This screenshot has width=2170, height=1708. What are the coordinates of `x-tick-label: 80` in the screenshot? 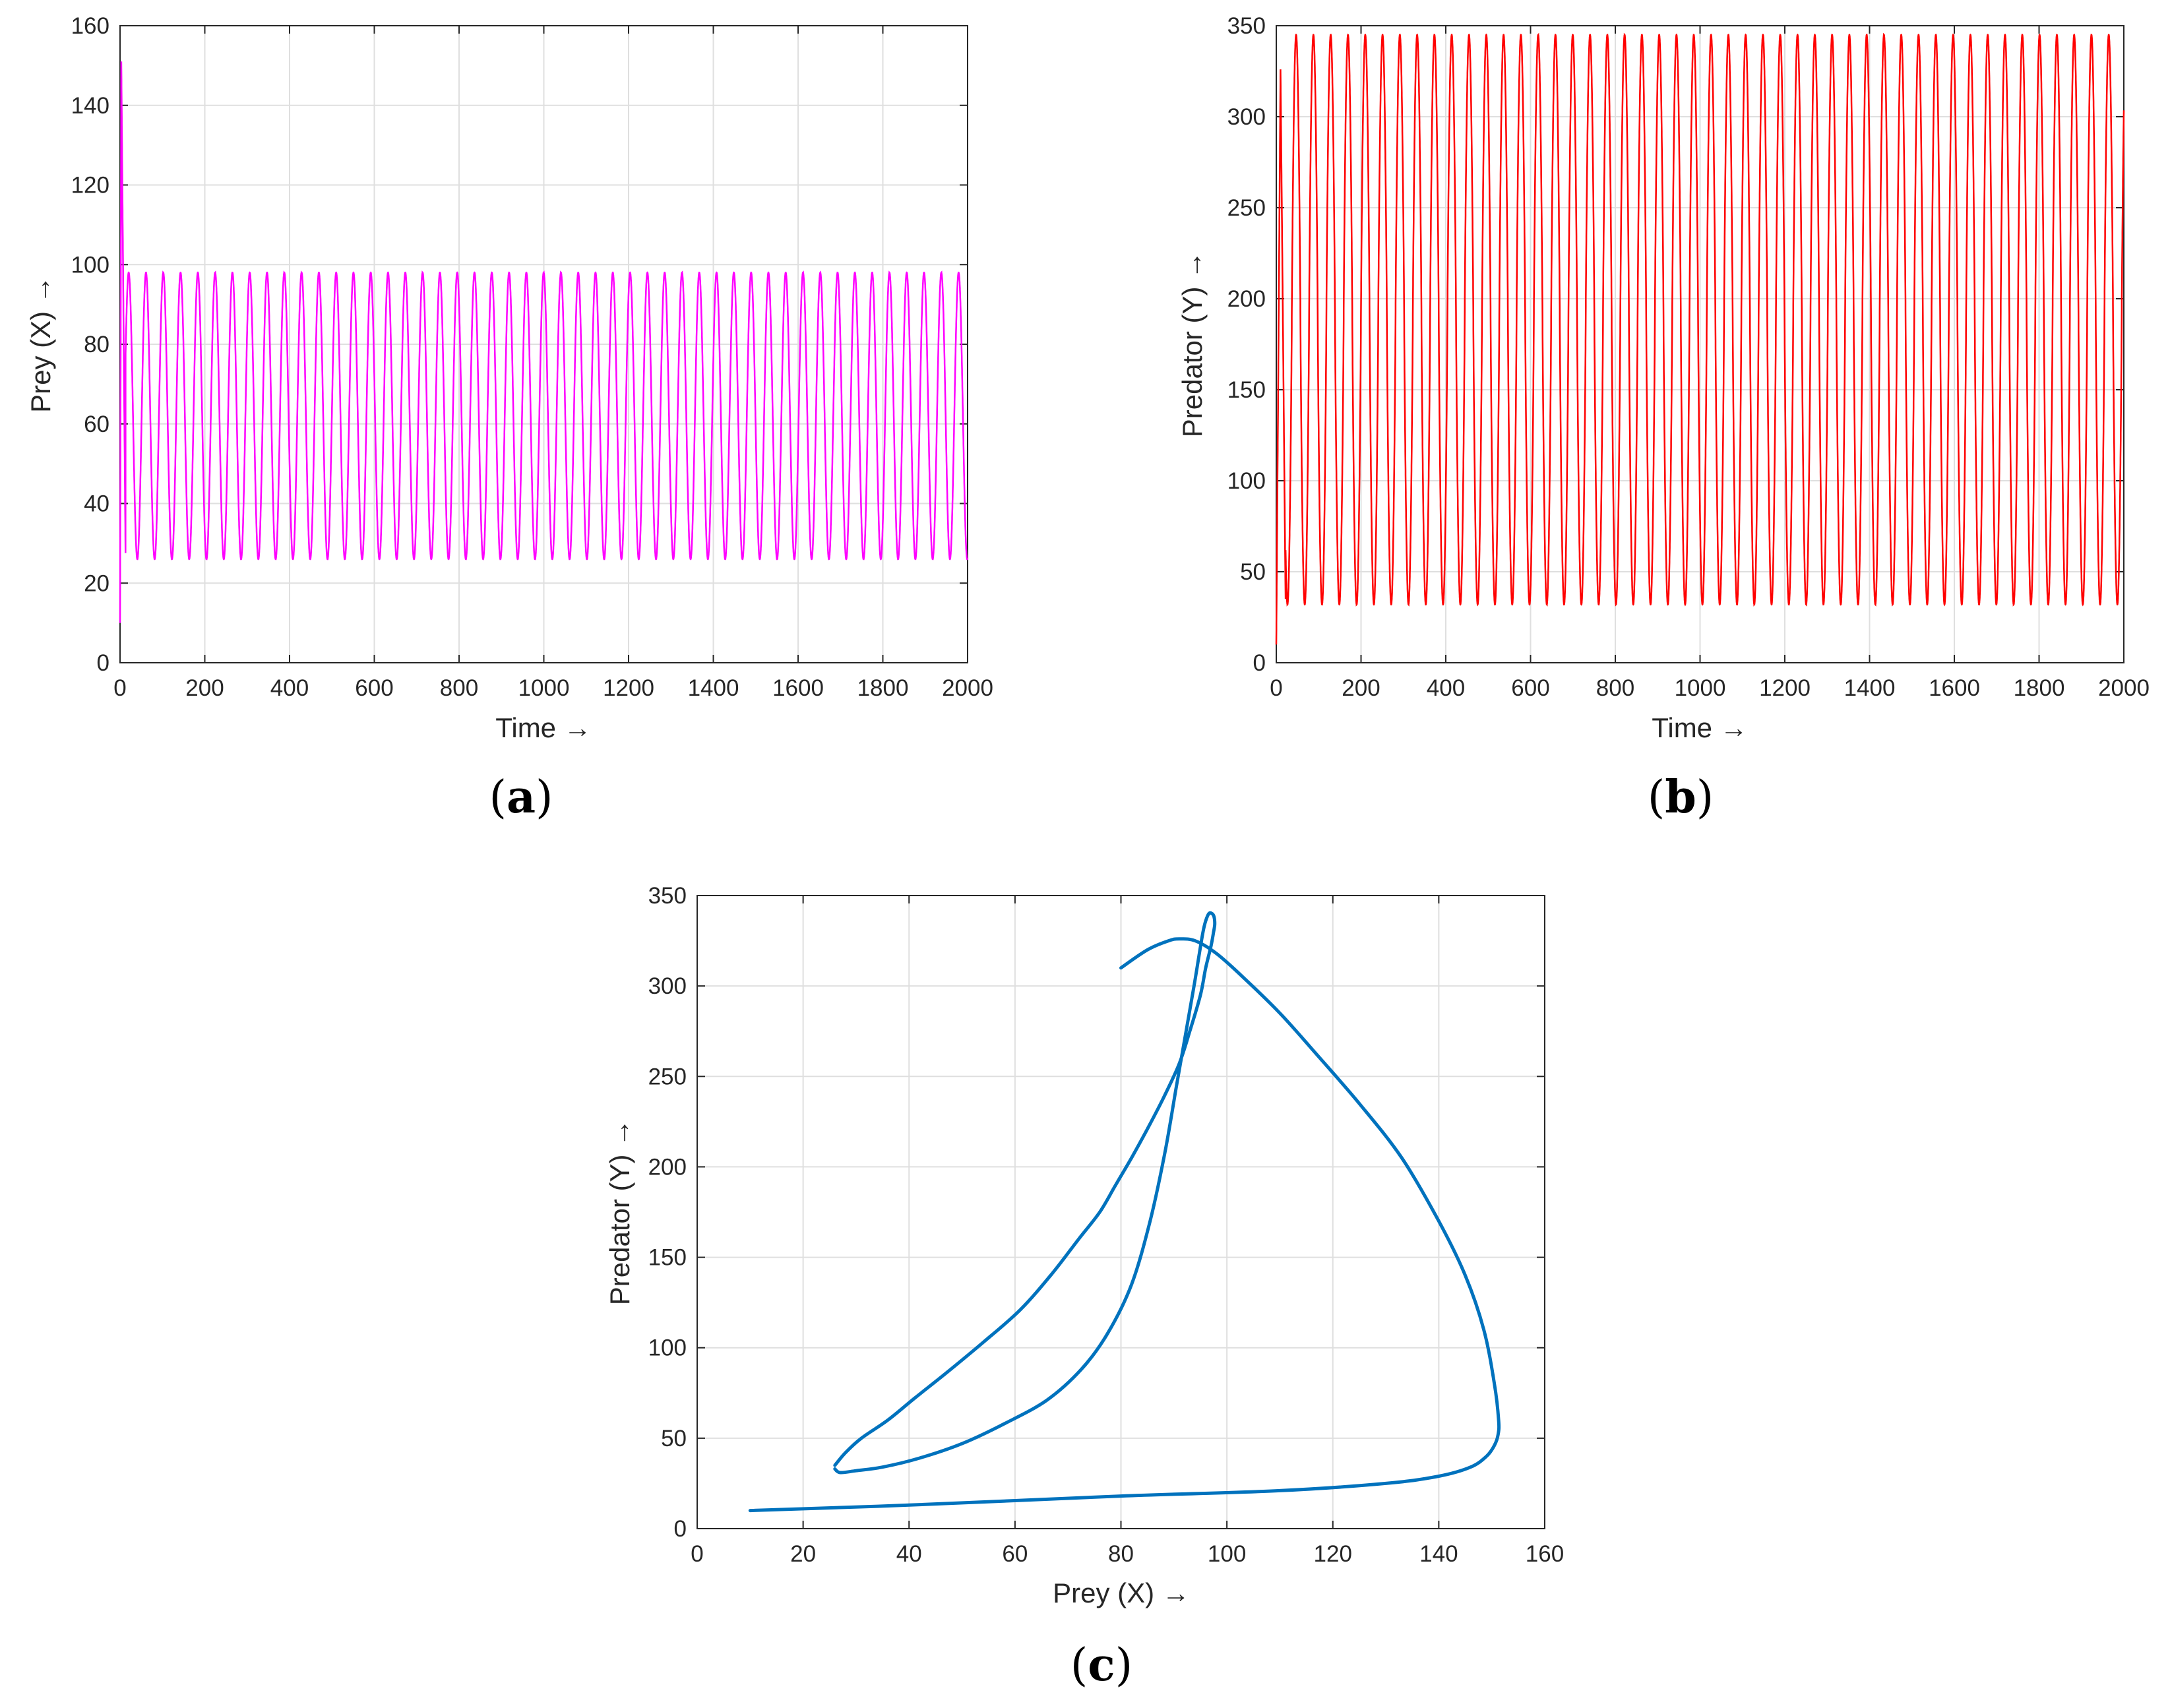 It's located at (1121, 1554).